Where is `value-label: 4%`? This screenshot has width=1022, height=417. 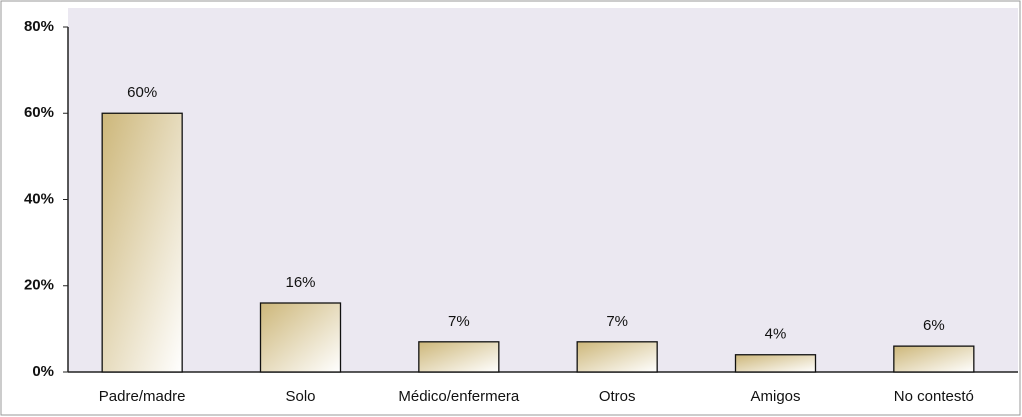
value-label: 4% is located at coordinates (776, 334).